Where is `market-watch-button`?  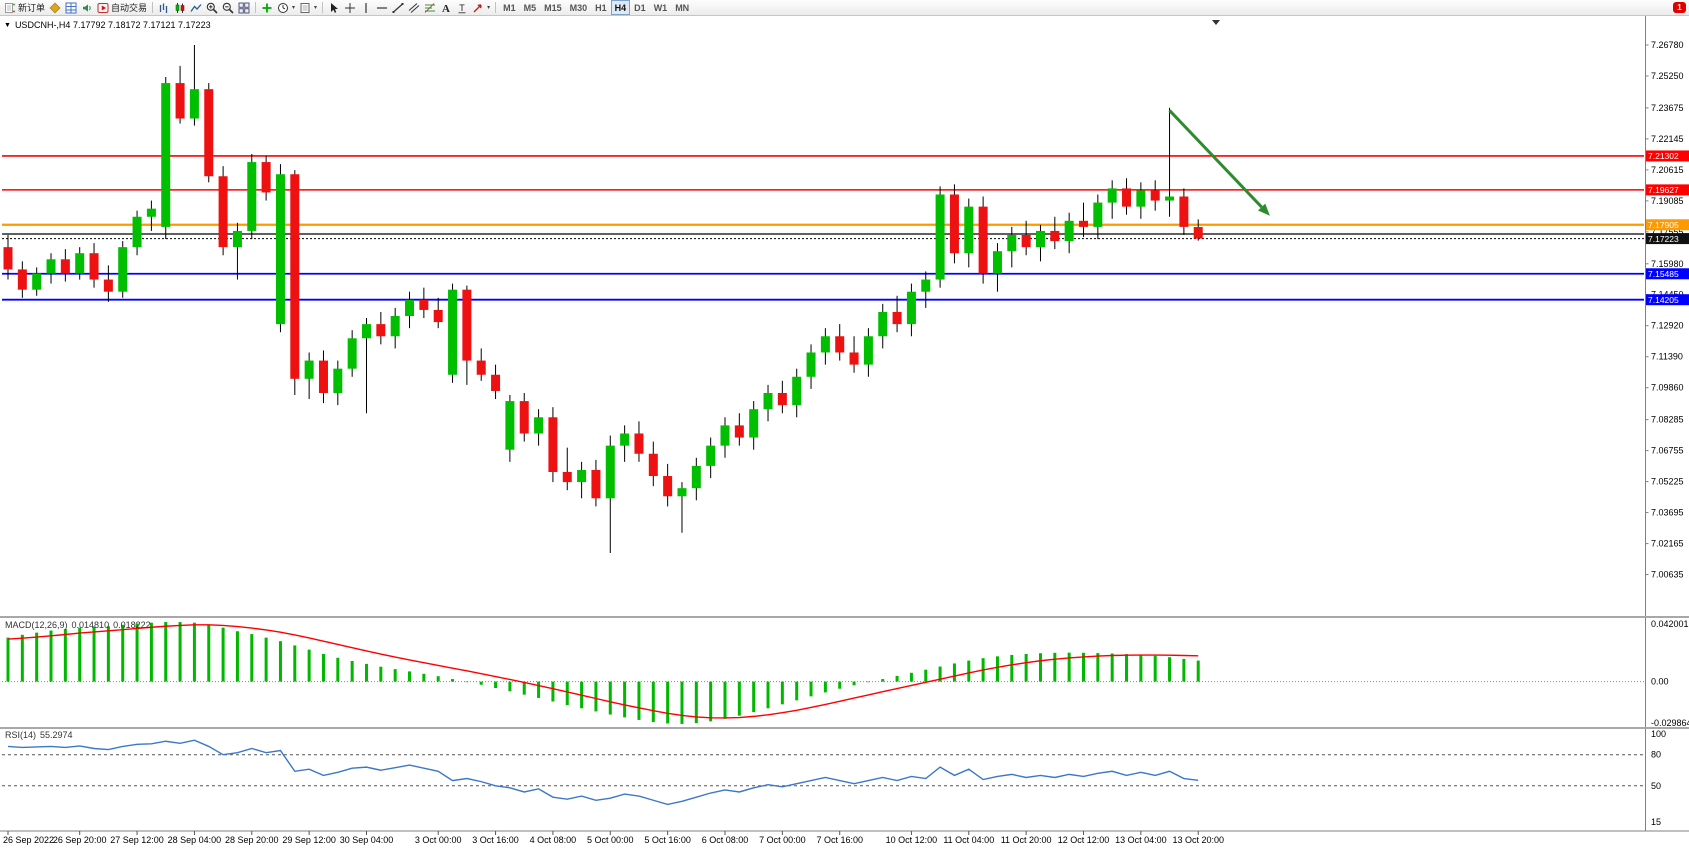
market-watch-button is located at coordinates (55, 8).